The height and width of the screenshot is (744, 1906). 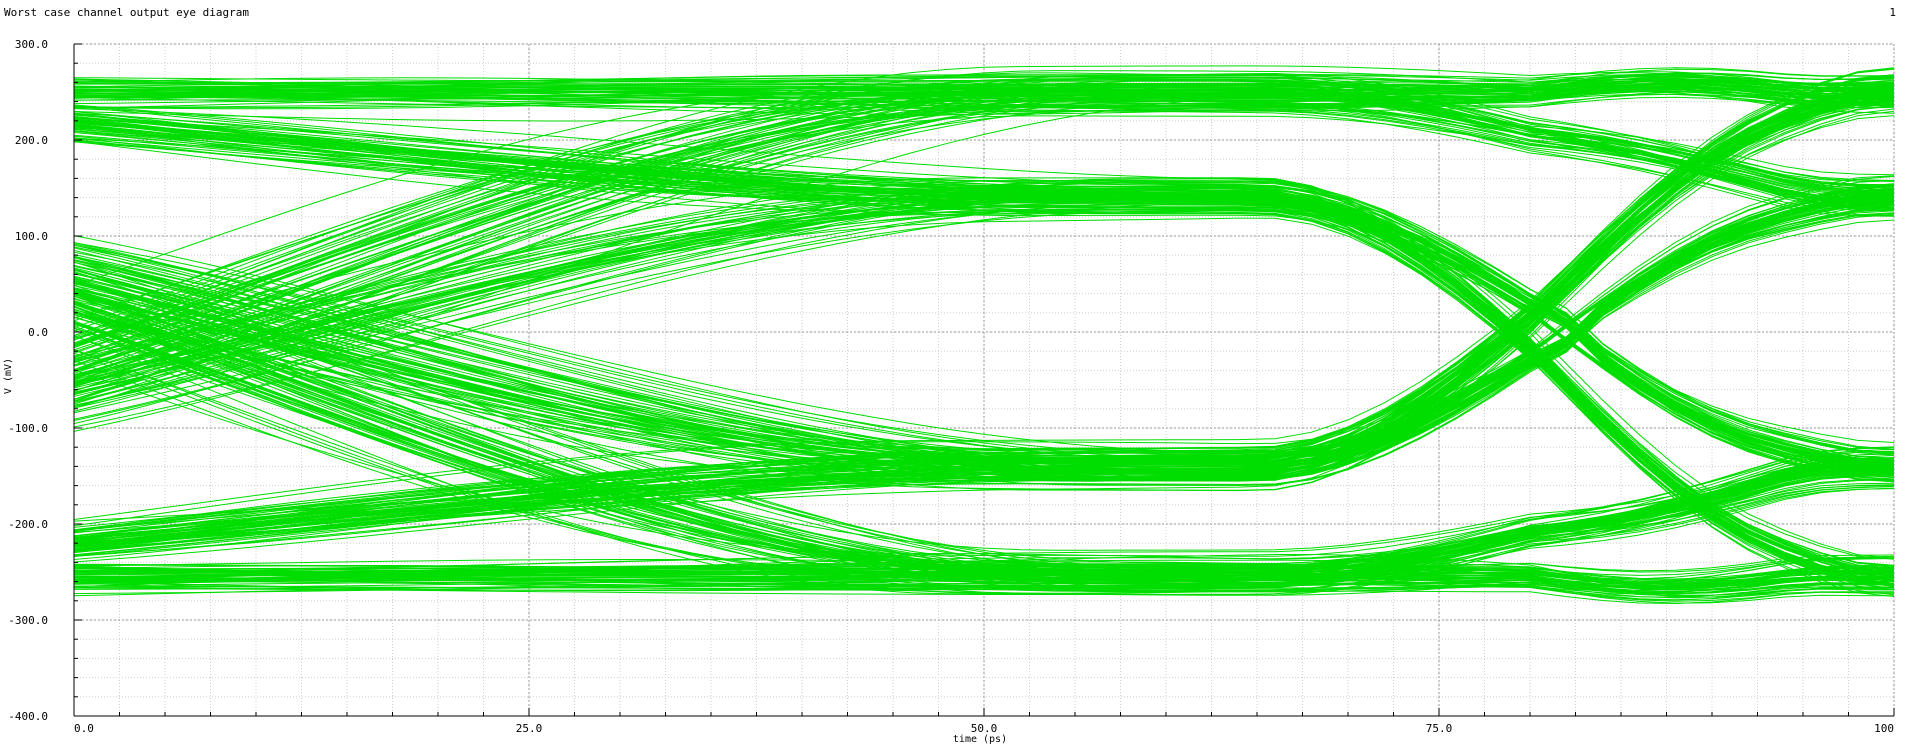 I want to click on page-number: 1, so click(x=1892, y=12).